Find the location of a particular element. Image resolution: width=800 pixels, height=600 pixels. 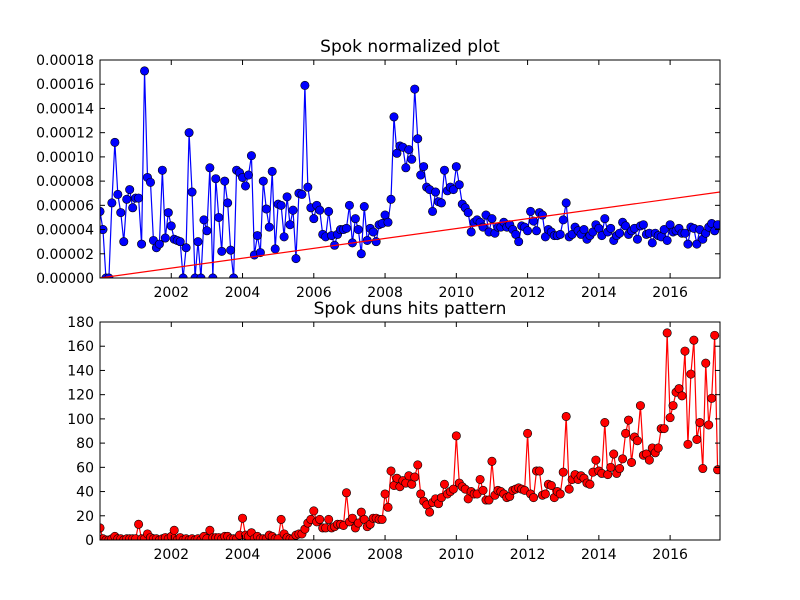

y-tick-label: 140 is located at coordinates (80, 371).